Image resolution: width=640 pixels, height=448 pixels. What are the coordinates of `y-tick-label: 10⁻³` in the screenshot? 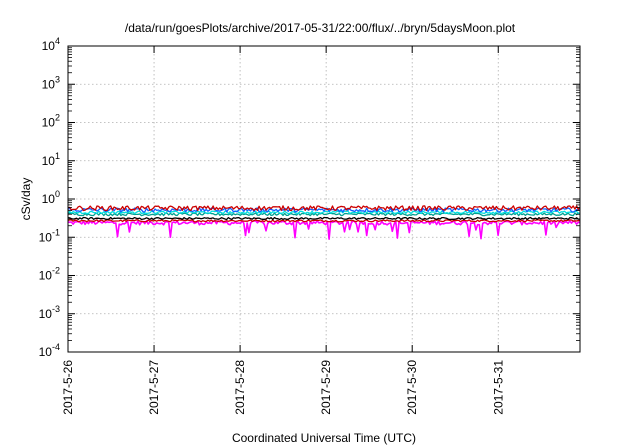 It's located at (49, 312).